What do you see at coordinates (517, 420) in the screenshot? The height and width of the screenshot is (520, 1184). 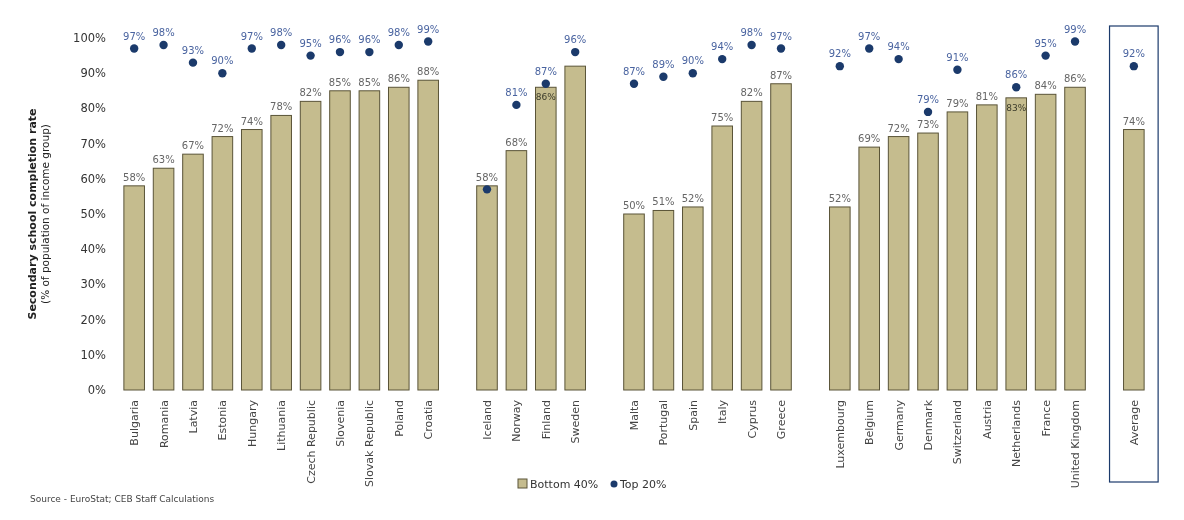 I see `x-tick-label: Norway` at bounding box center [517, 420].